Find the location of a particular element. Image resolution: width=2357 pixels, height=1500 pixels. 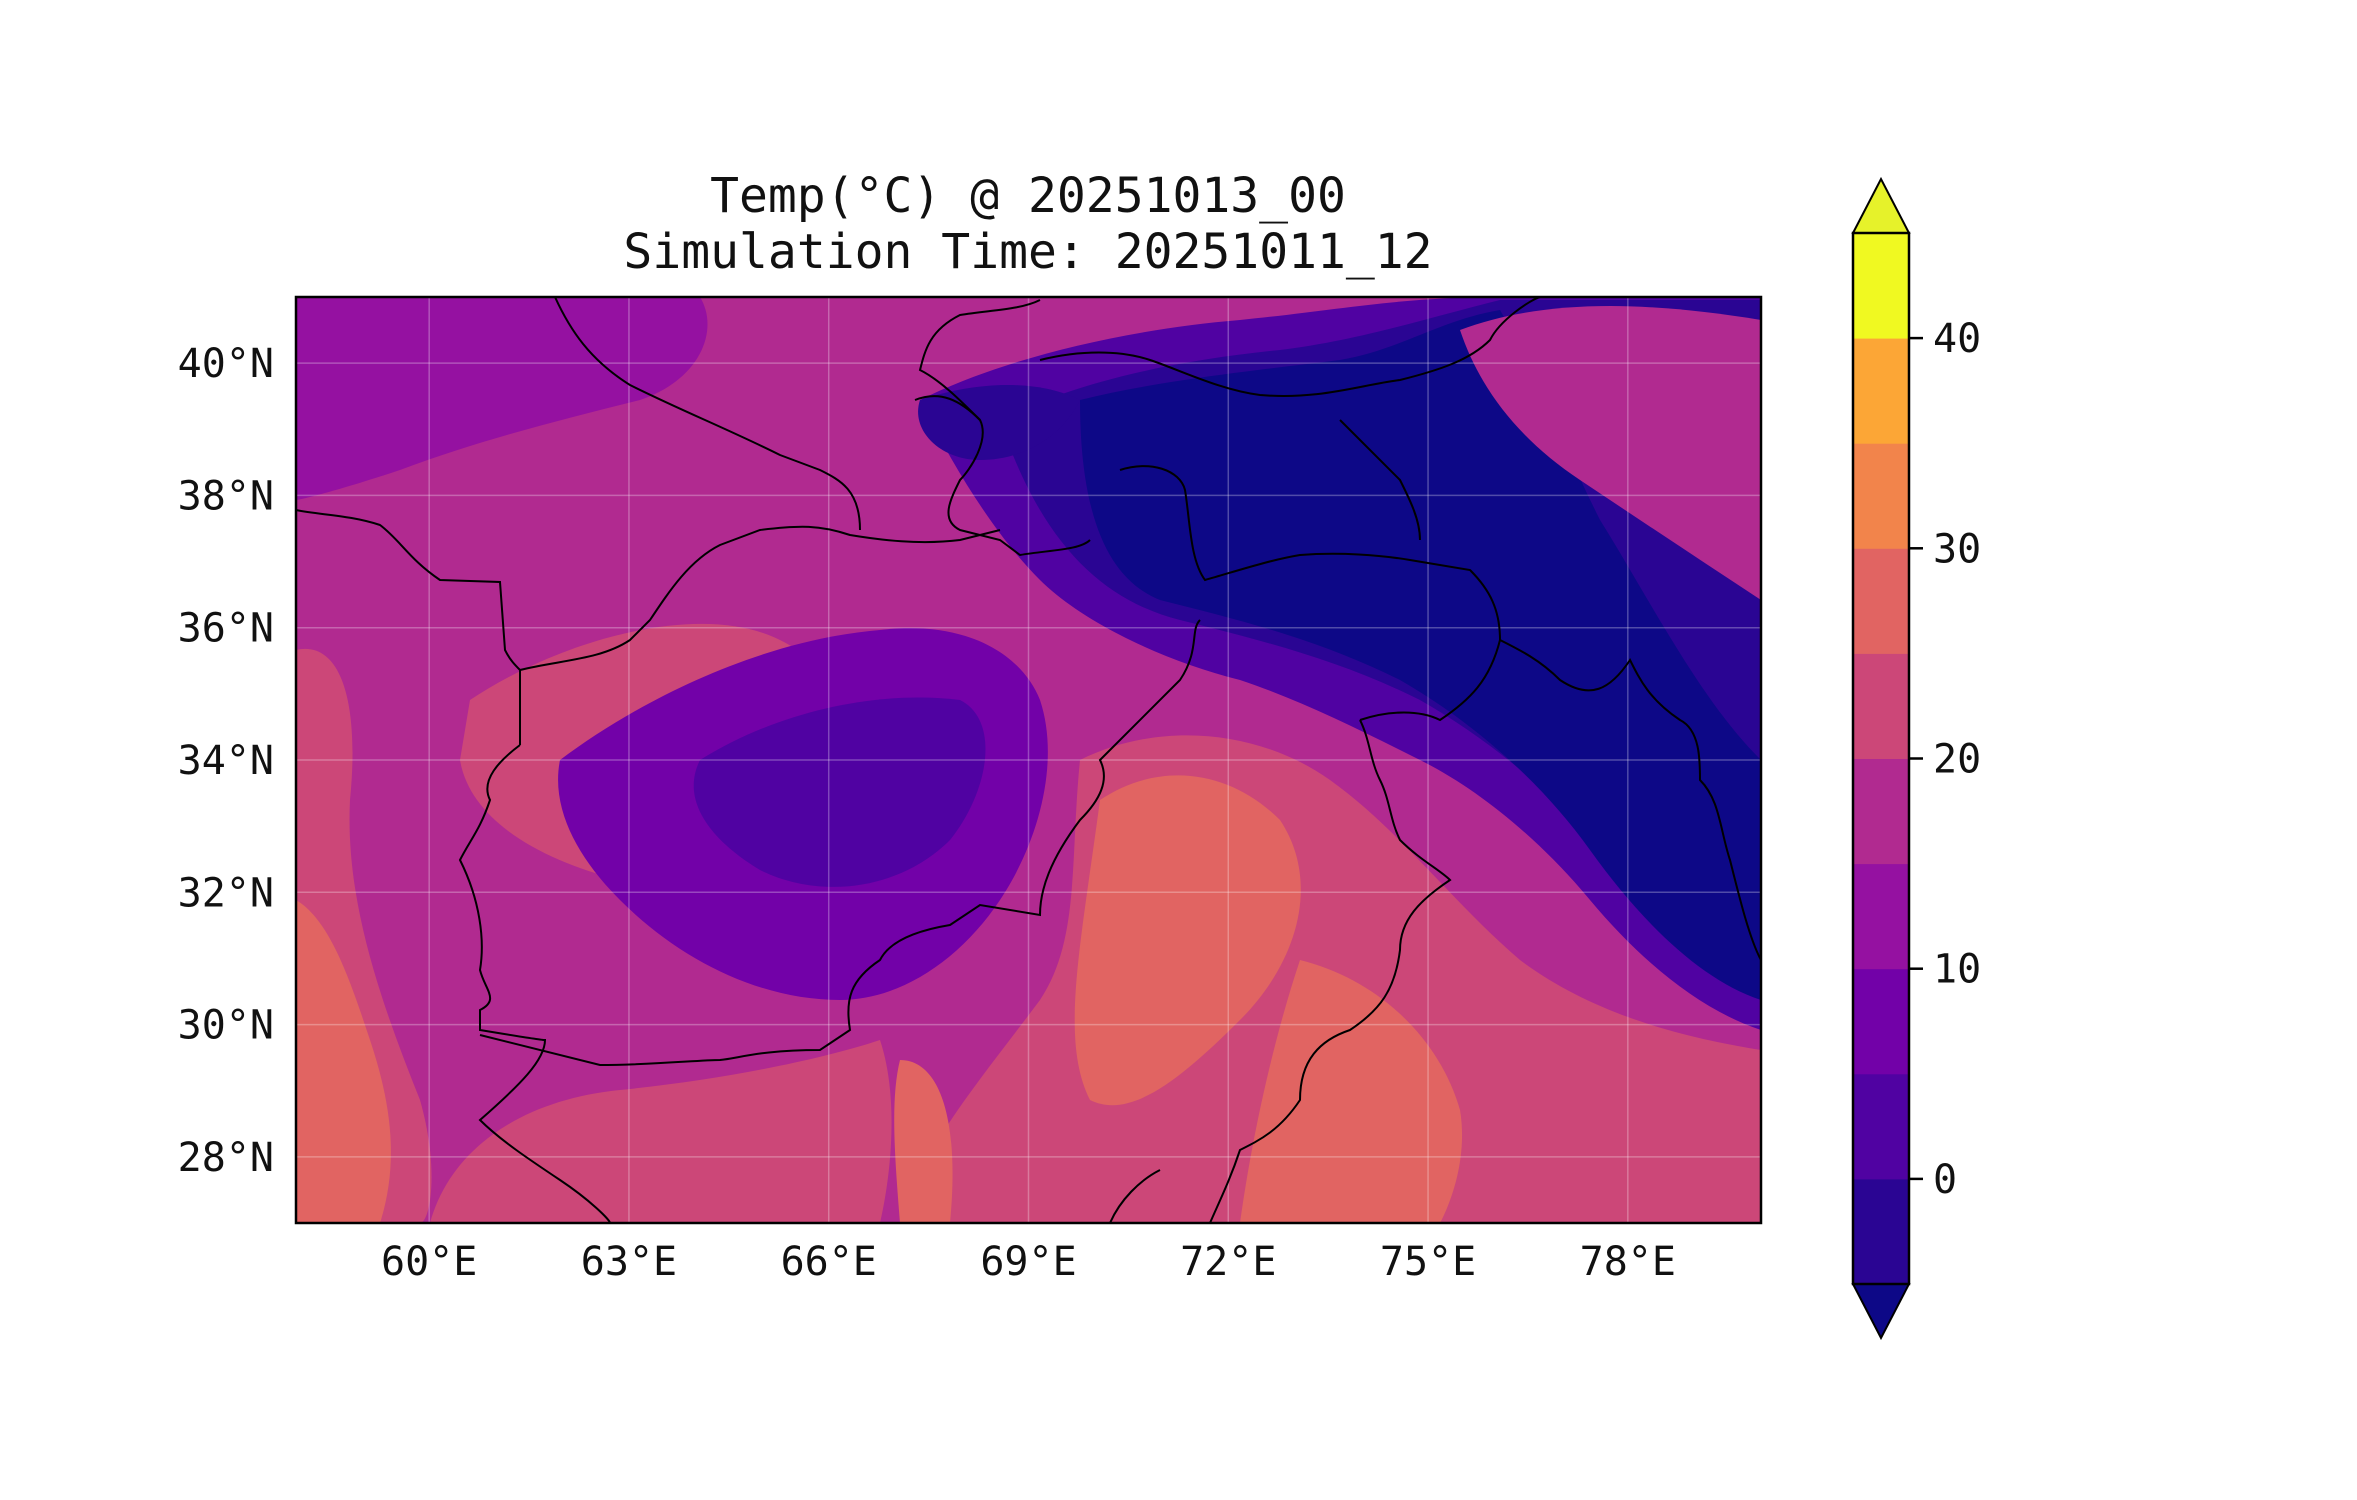

border-afghan-pakistan is located at coordinates (840, 843).